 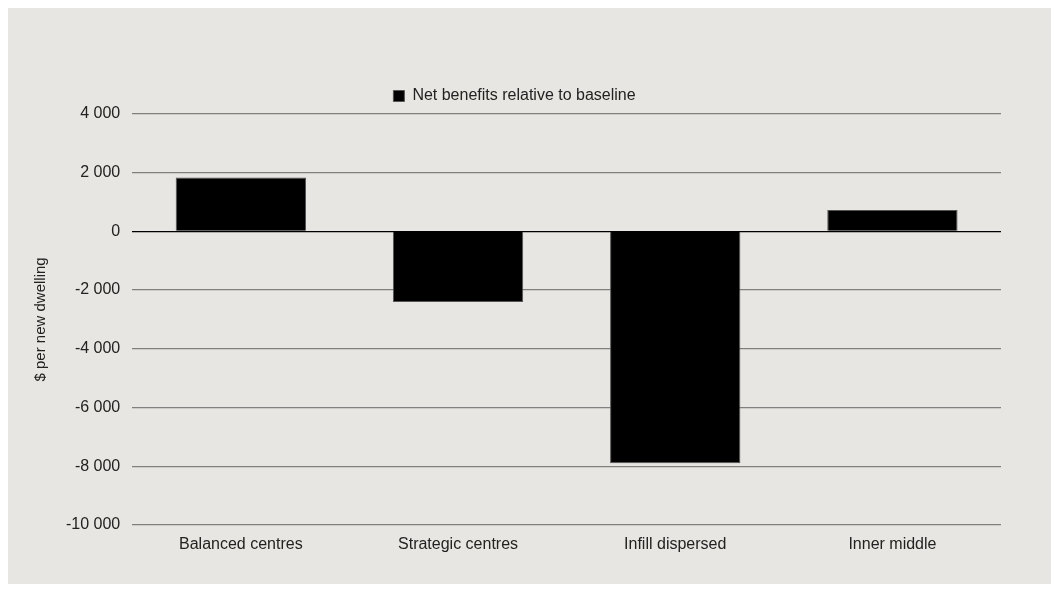 What do you see at coordinates (892, 543) in the screenshot?
I see `x-tick-label: Inner middle` at bounding box center [892, 543].